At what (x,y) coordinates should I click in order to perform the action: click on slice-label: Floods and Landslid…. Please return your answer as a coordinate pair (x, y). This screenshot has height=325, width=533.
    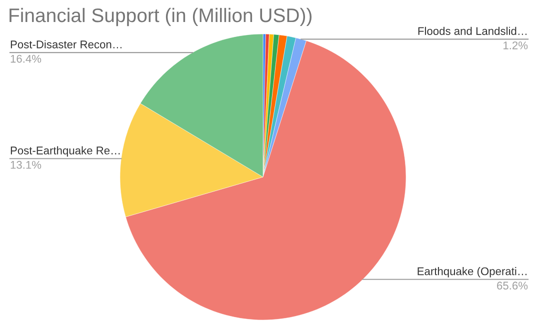
    Looking at the image, I should click on (472, 30).